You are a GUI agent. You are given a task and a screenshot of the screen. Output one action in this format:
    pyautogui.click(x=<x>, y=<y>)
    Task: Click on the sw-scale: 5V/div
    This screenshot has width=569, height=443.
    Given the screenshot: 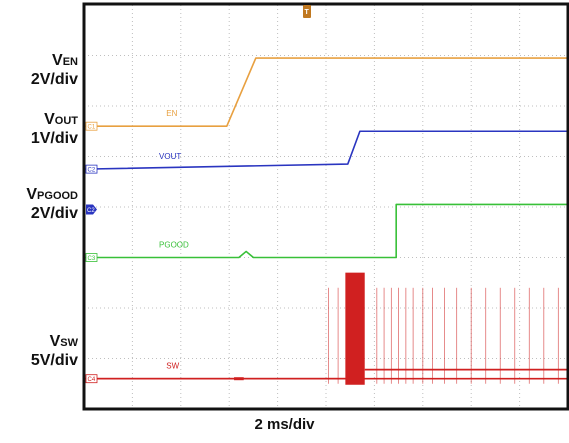 What is the action you would take?
    pyautogui.click(x=54, y=360)
    